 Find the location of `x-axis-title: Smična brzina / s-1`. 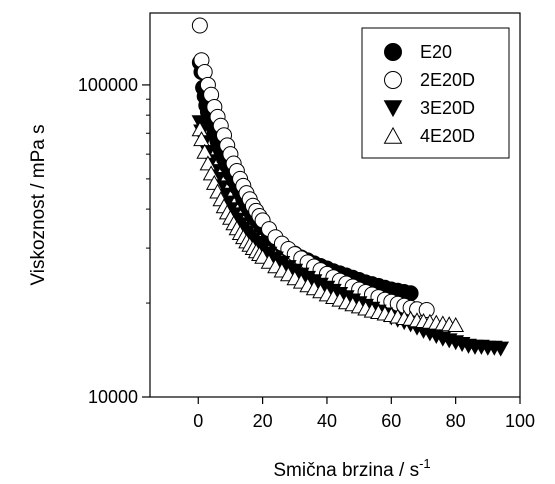

x-axis-title: Smična brzina / s-1 is located at coordinates (351, 468).